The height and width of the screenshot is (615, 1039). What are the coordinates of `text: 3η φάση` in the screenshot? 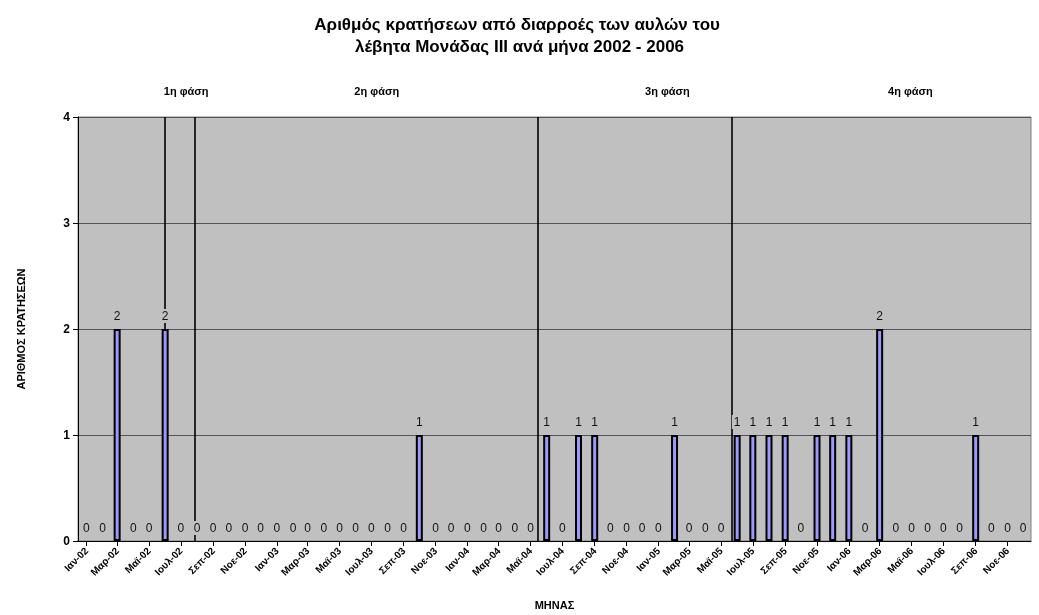 It's located at (668, 90).